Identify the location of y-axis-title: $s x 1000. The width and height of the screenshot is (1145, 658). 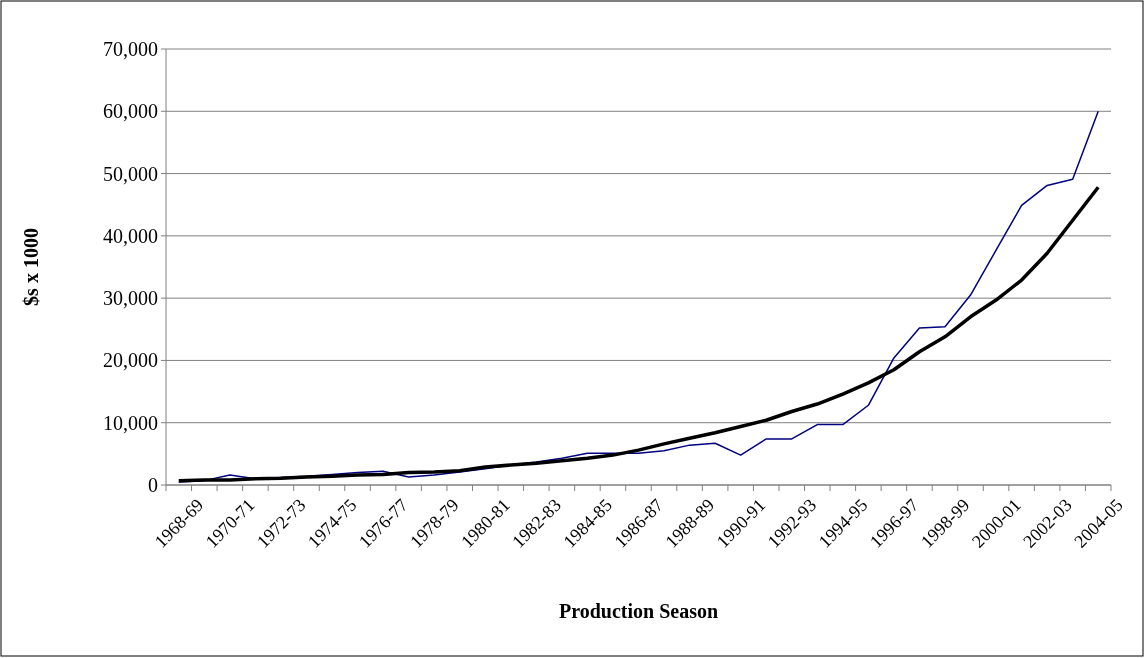
(31, 267).